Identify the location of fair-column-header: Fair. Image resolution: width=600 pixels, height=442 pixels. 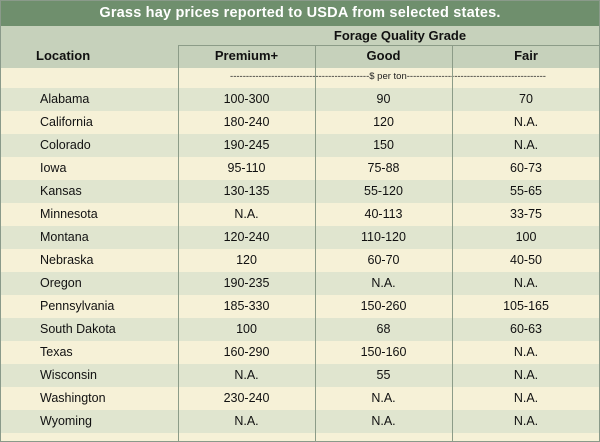
(526, 55).